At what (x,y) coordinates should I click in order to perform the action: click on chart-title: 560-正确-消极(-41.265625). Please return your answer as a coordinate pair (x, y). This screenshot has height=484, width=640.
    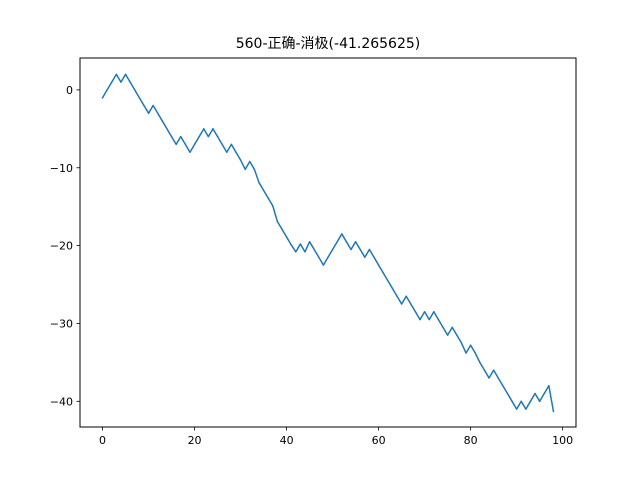
    Looking at the image, I should click on (328, 44).